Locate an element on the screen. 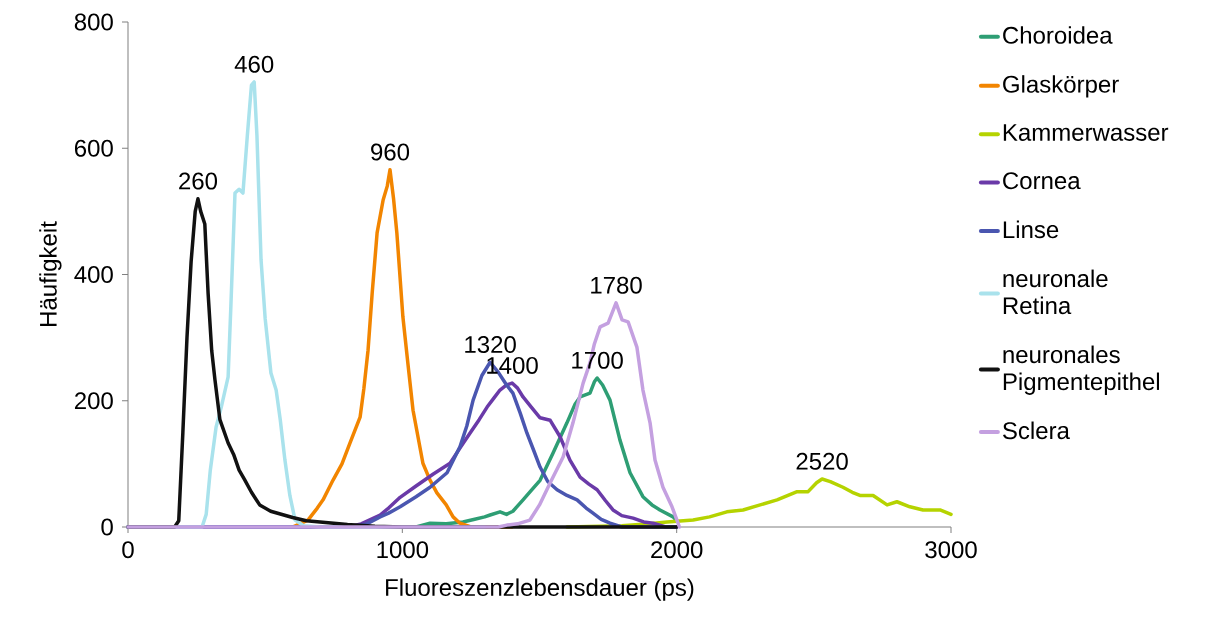 Image resolution: width=1227 pixels, height=621 pixels. y-tick-label: 600 is located at coordinates (93, 148).